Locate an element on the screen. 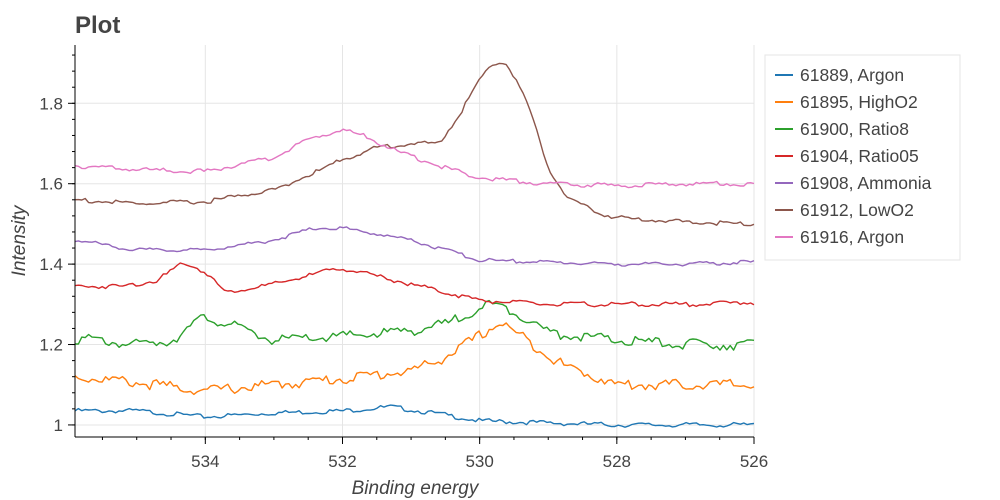  y-tick-label: 1.4 is located at coordinates (51, 264).